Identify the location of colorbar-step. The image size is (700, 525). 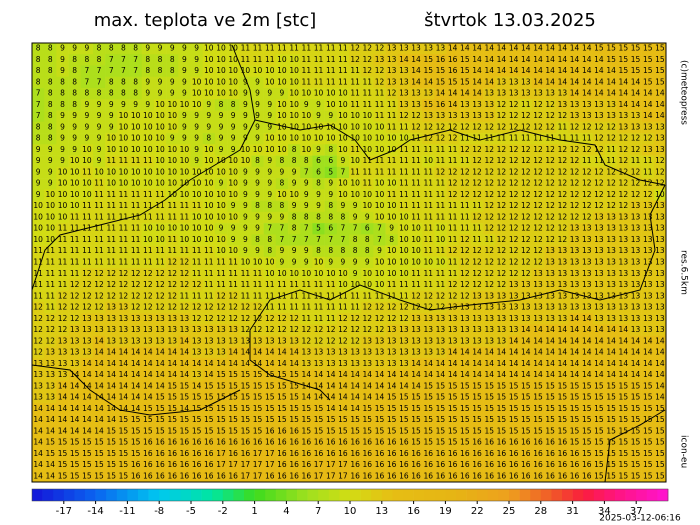
(196, 495).